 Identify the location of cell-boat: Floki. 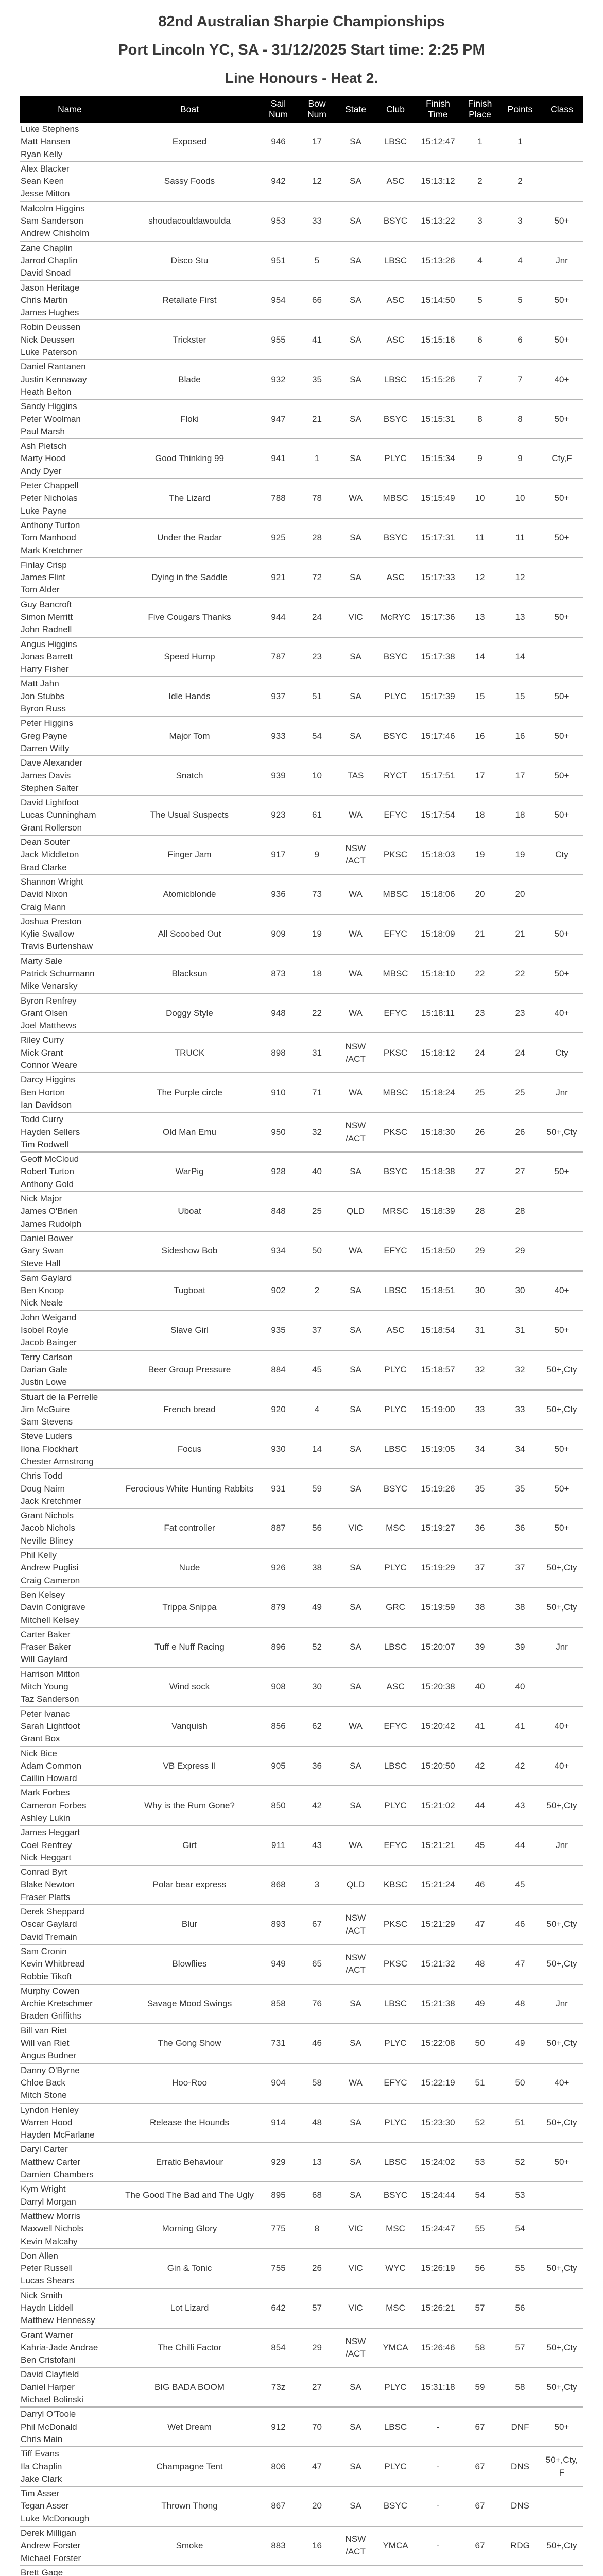
(189, 419).